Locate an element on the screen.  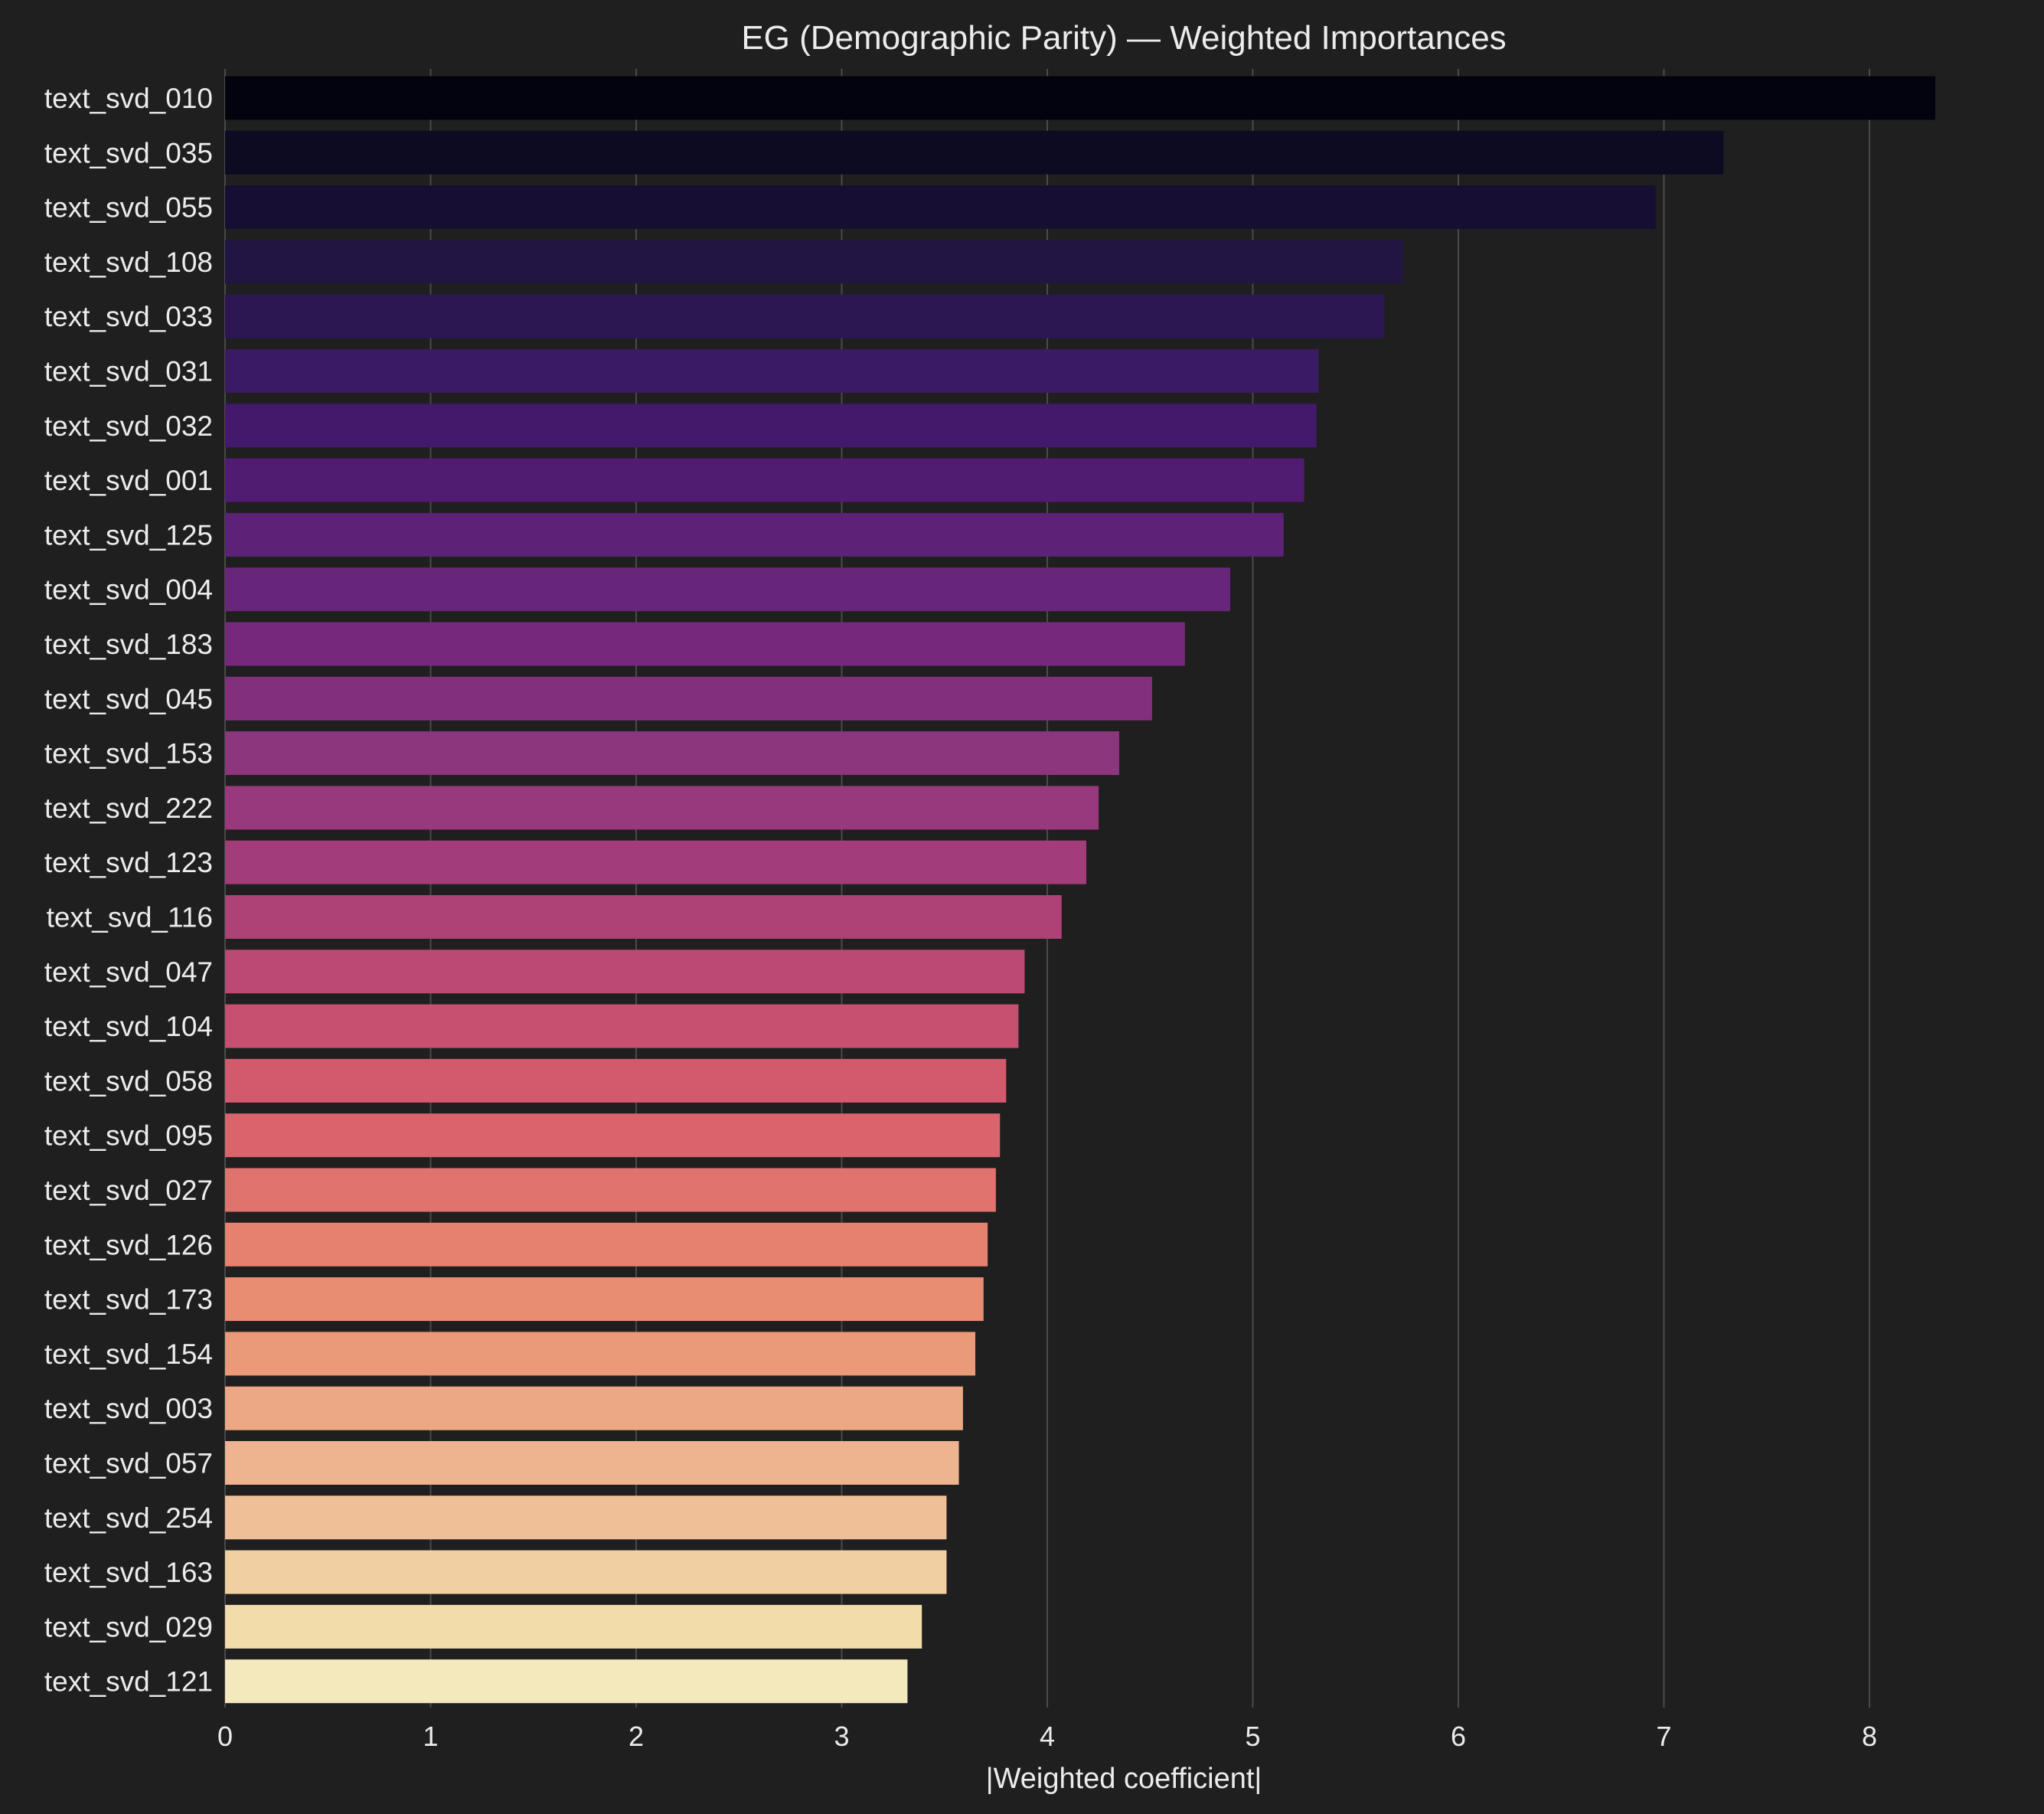
y-tick-label: text_svd_121 is located at coordinates (128, 1682).